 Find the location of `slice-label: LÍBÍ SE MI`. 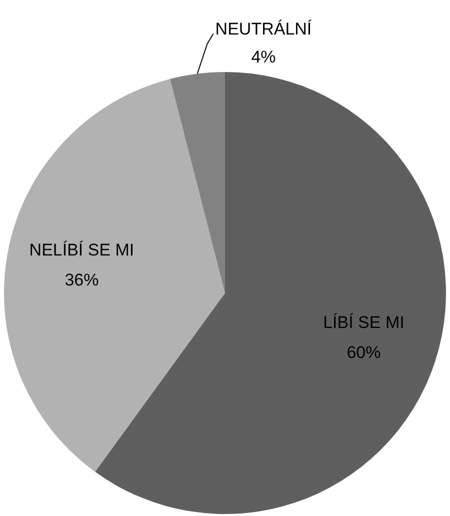

slice-label: LÍBÍ SE MI is located at coordinates (363, 322).